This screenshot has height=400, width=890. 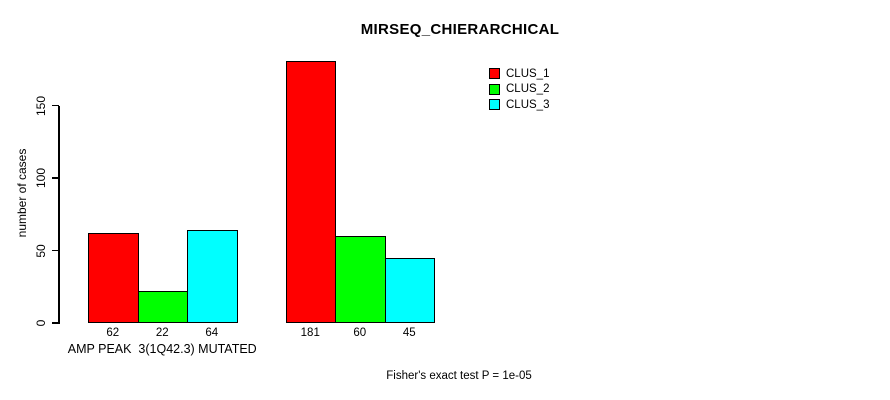 I want to click on bar-clus_2-group2, so click(x=360, y=279).